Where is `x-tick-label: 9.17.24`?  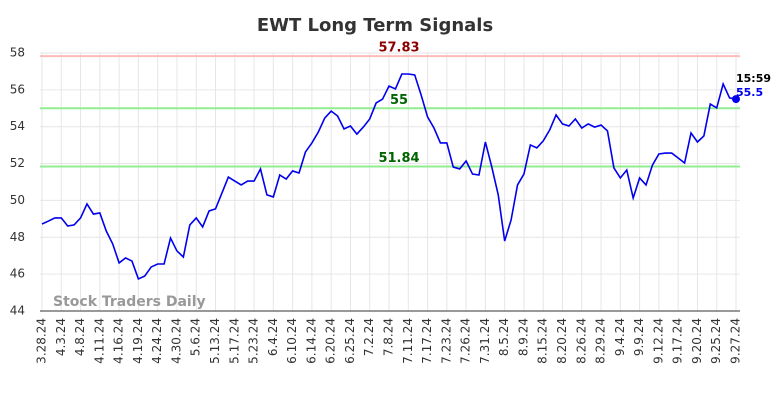 x-tick-label: 9.17.24 is located at coordinates (678, 341).